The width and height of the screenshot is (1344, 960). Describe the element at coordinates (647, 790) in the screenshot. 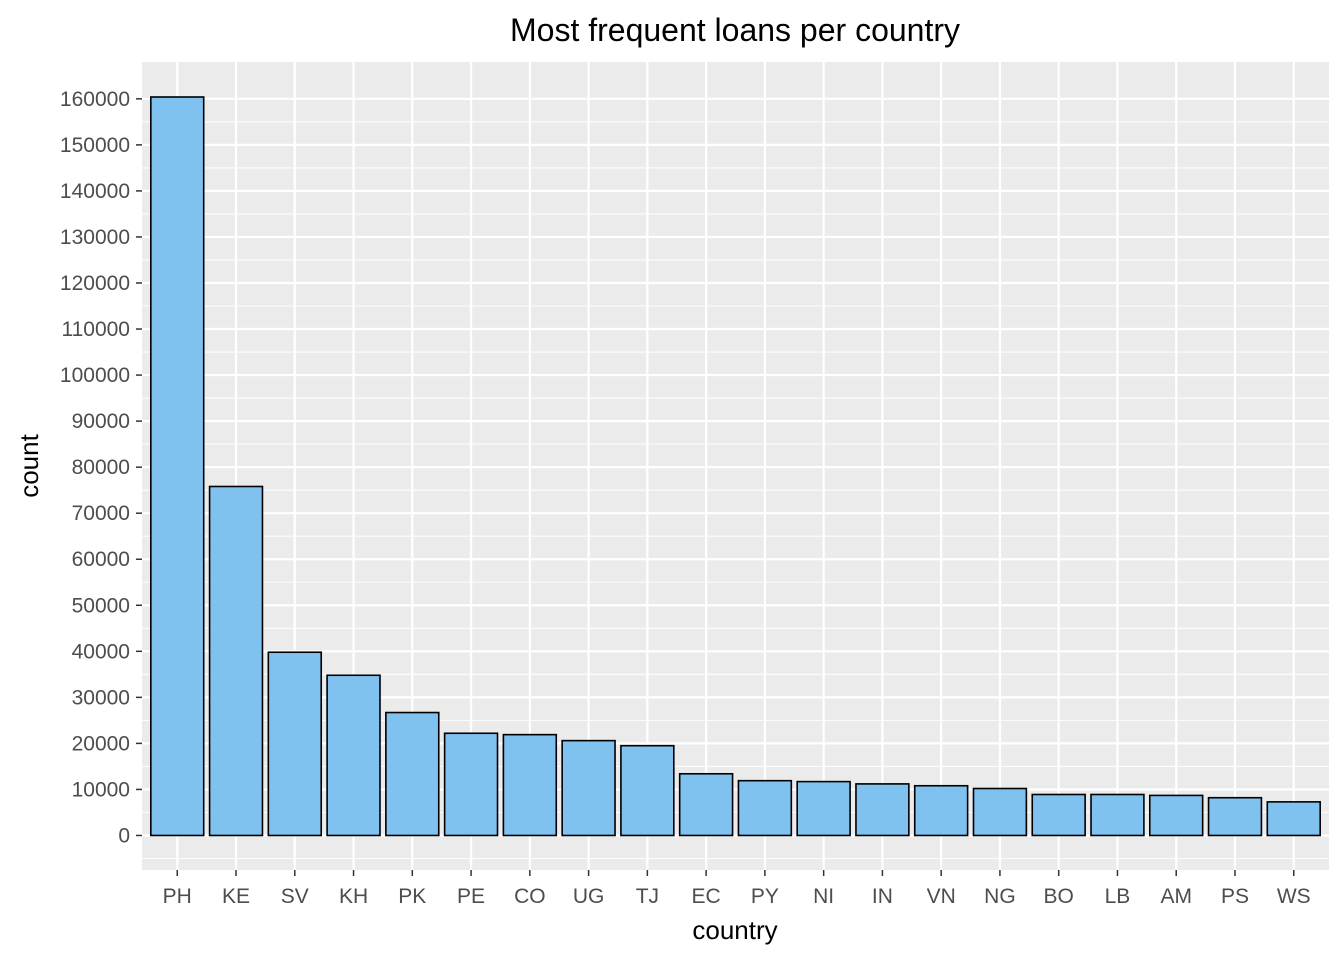

I see `bar-tj` at that location.